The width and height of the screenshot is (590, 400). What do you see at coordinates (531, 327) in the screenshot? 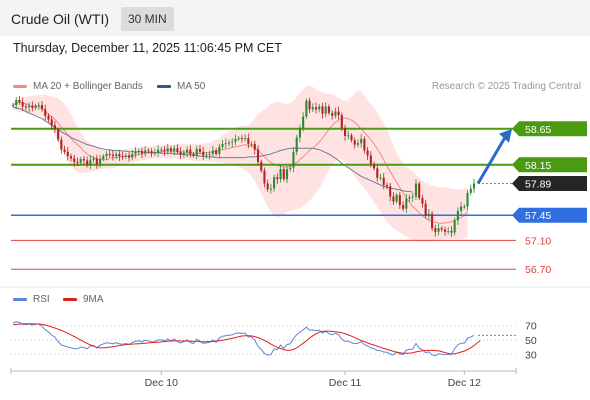
I see `rsi-tick-label: 70` at bounding box center [531, 327].